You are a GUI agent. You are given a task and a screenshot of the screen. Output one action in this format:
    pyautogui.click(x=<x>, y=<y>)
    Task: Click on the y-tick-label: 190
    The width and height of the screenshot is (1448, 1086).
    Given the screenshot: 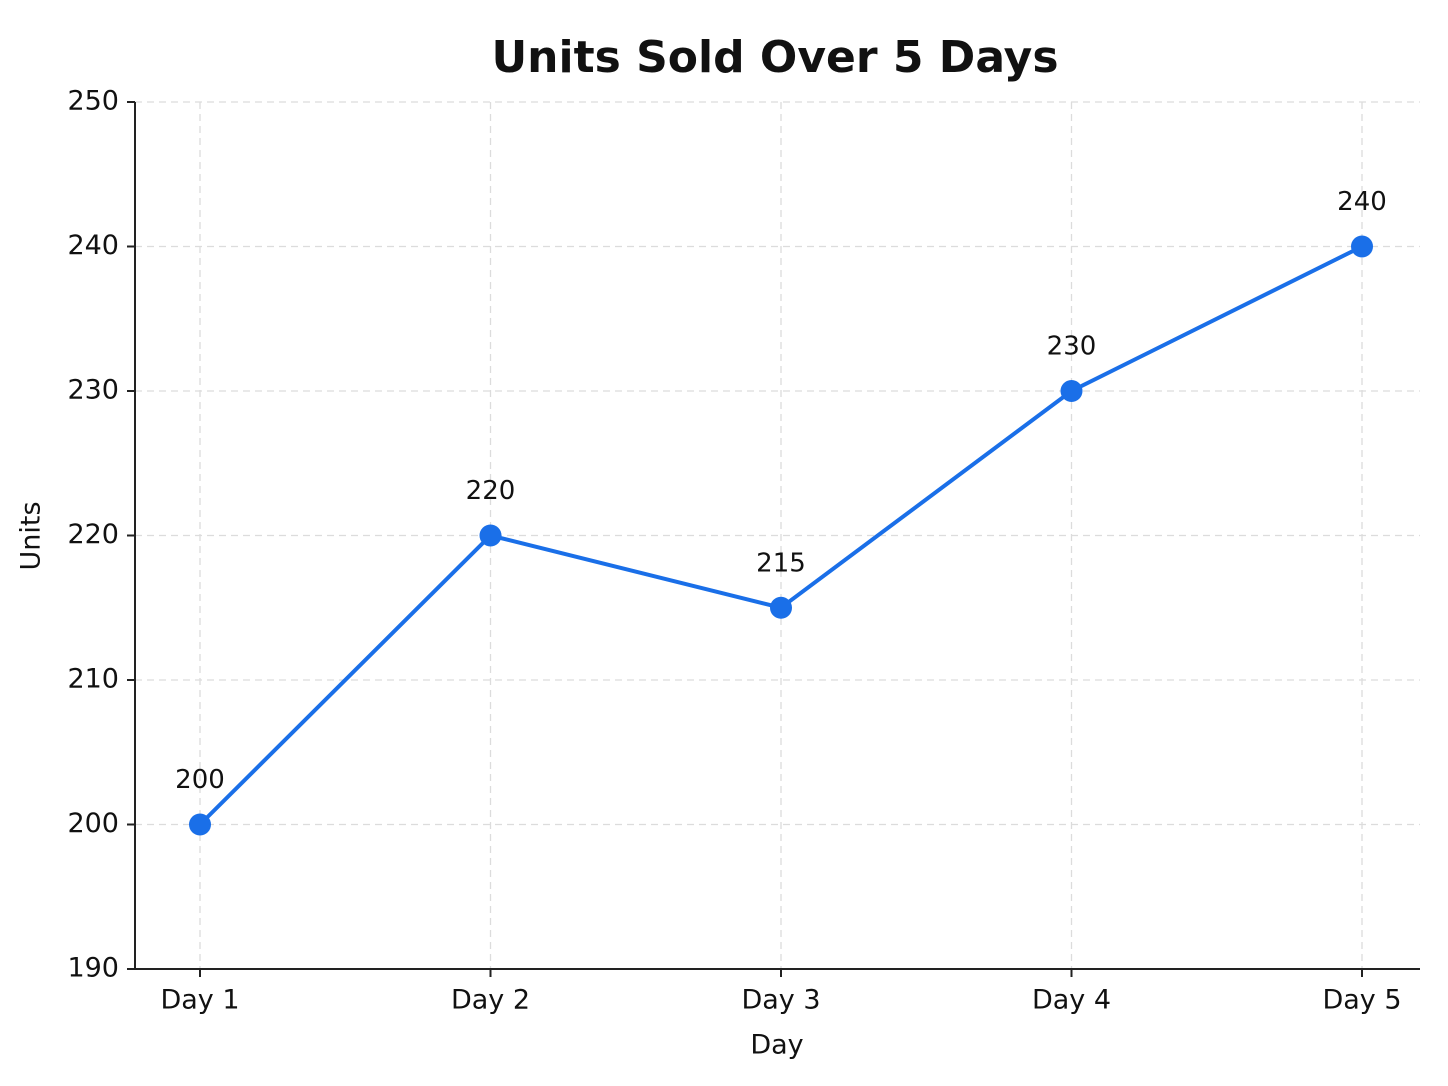 What is the action you would take?
    pyautogui.click(x=93, y=968)
    